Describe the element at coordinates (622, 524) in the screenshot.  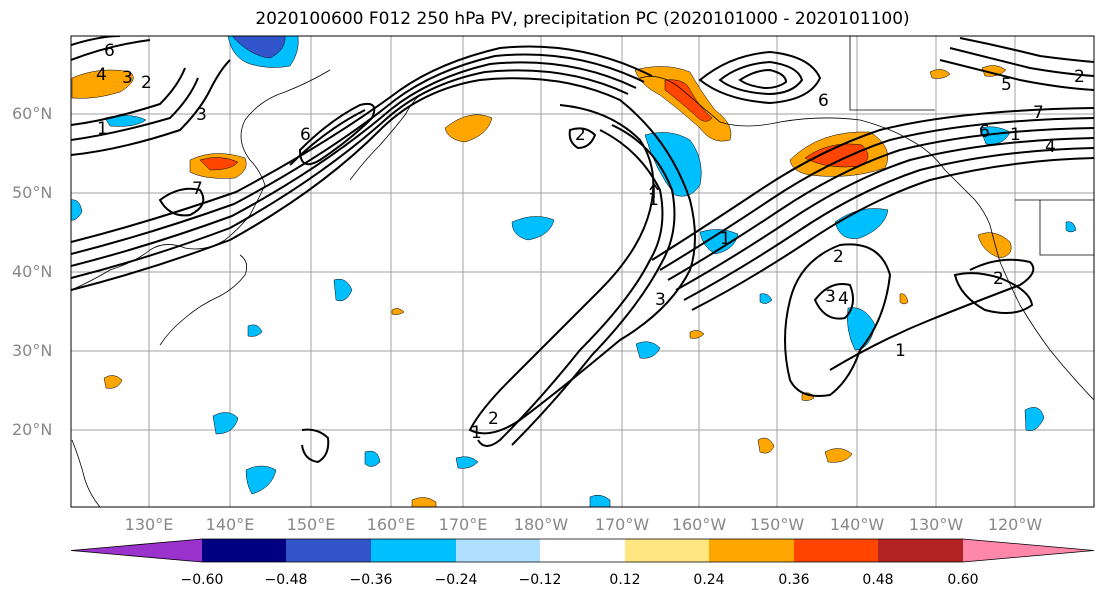
I see `lon-label: 170°W` at that location.